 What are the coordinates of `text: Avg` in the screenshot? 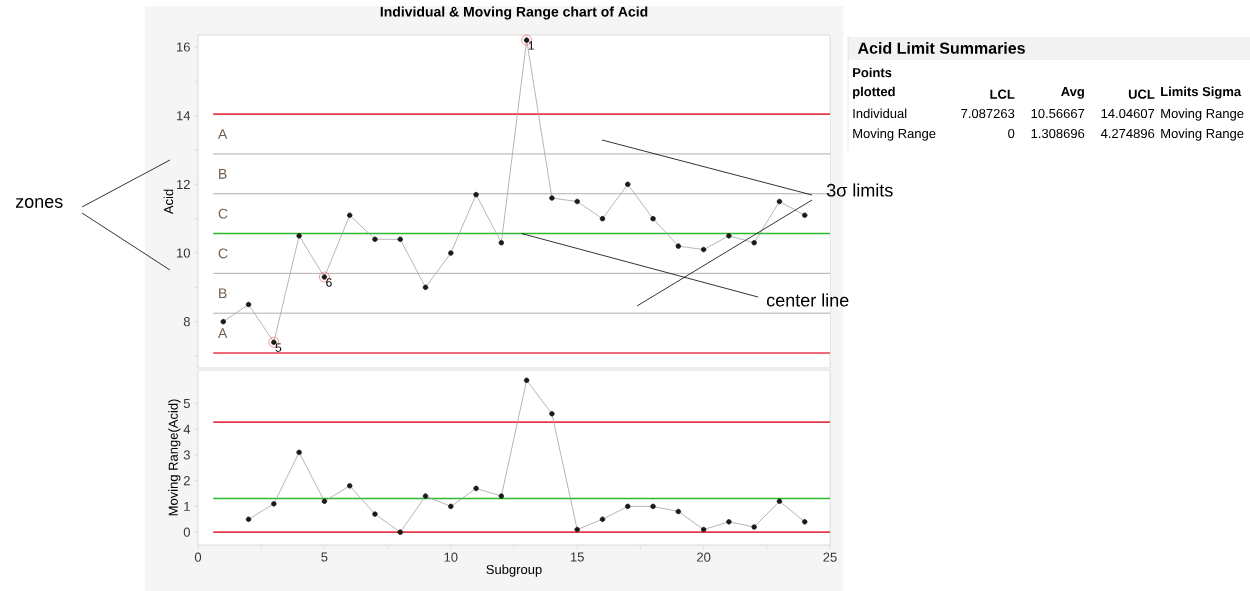 It's located at (1072, 93).